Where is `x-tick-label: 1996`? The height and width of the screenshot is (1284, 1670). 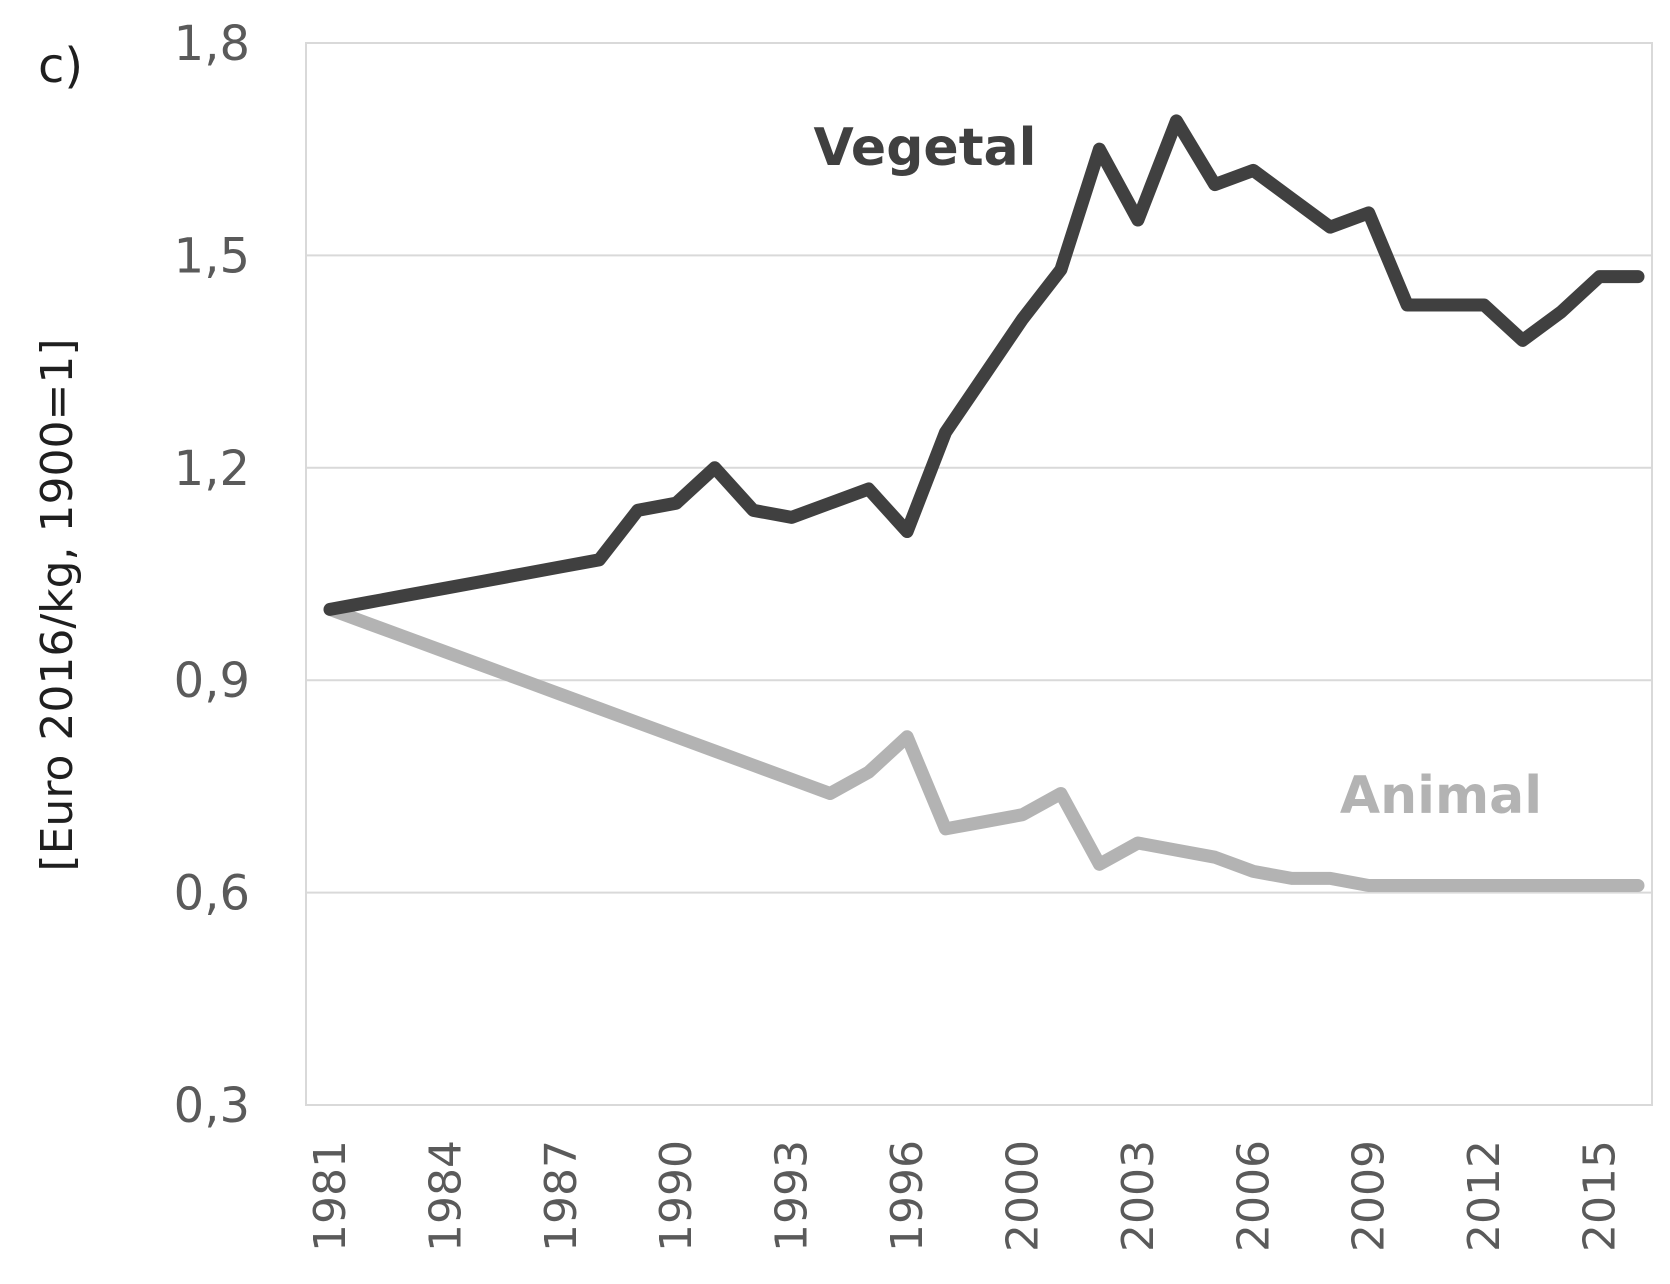
x-tick-label: 1996 is located at coordinates (907, 1196).